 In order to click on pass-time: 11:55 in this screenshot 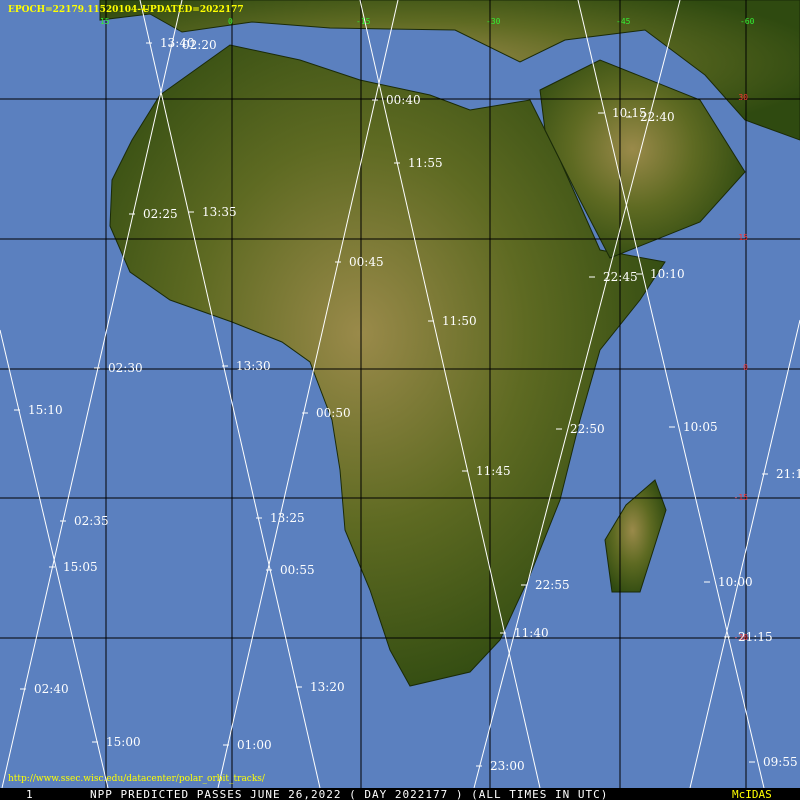, I will do `click(425, 163)`.